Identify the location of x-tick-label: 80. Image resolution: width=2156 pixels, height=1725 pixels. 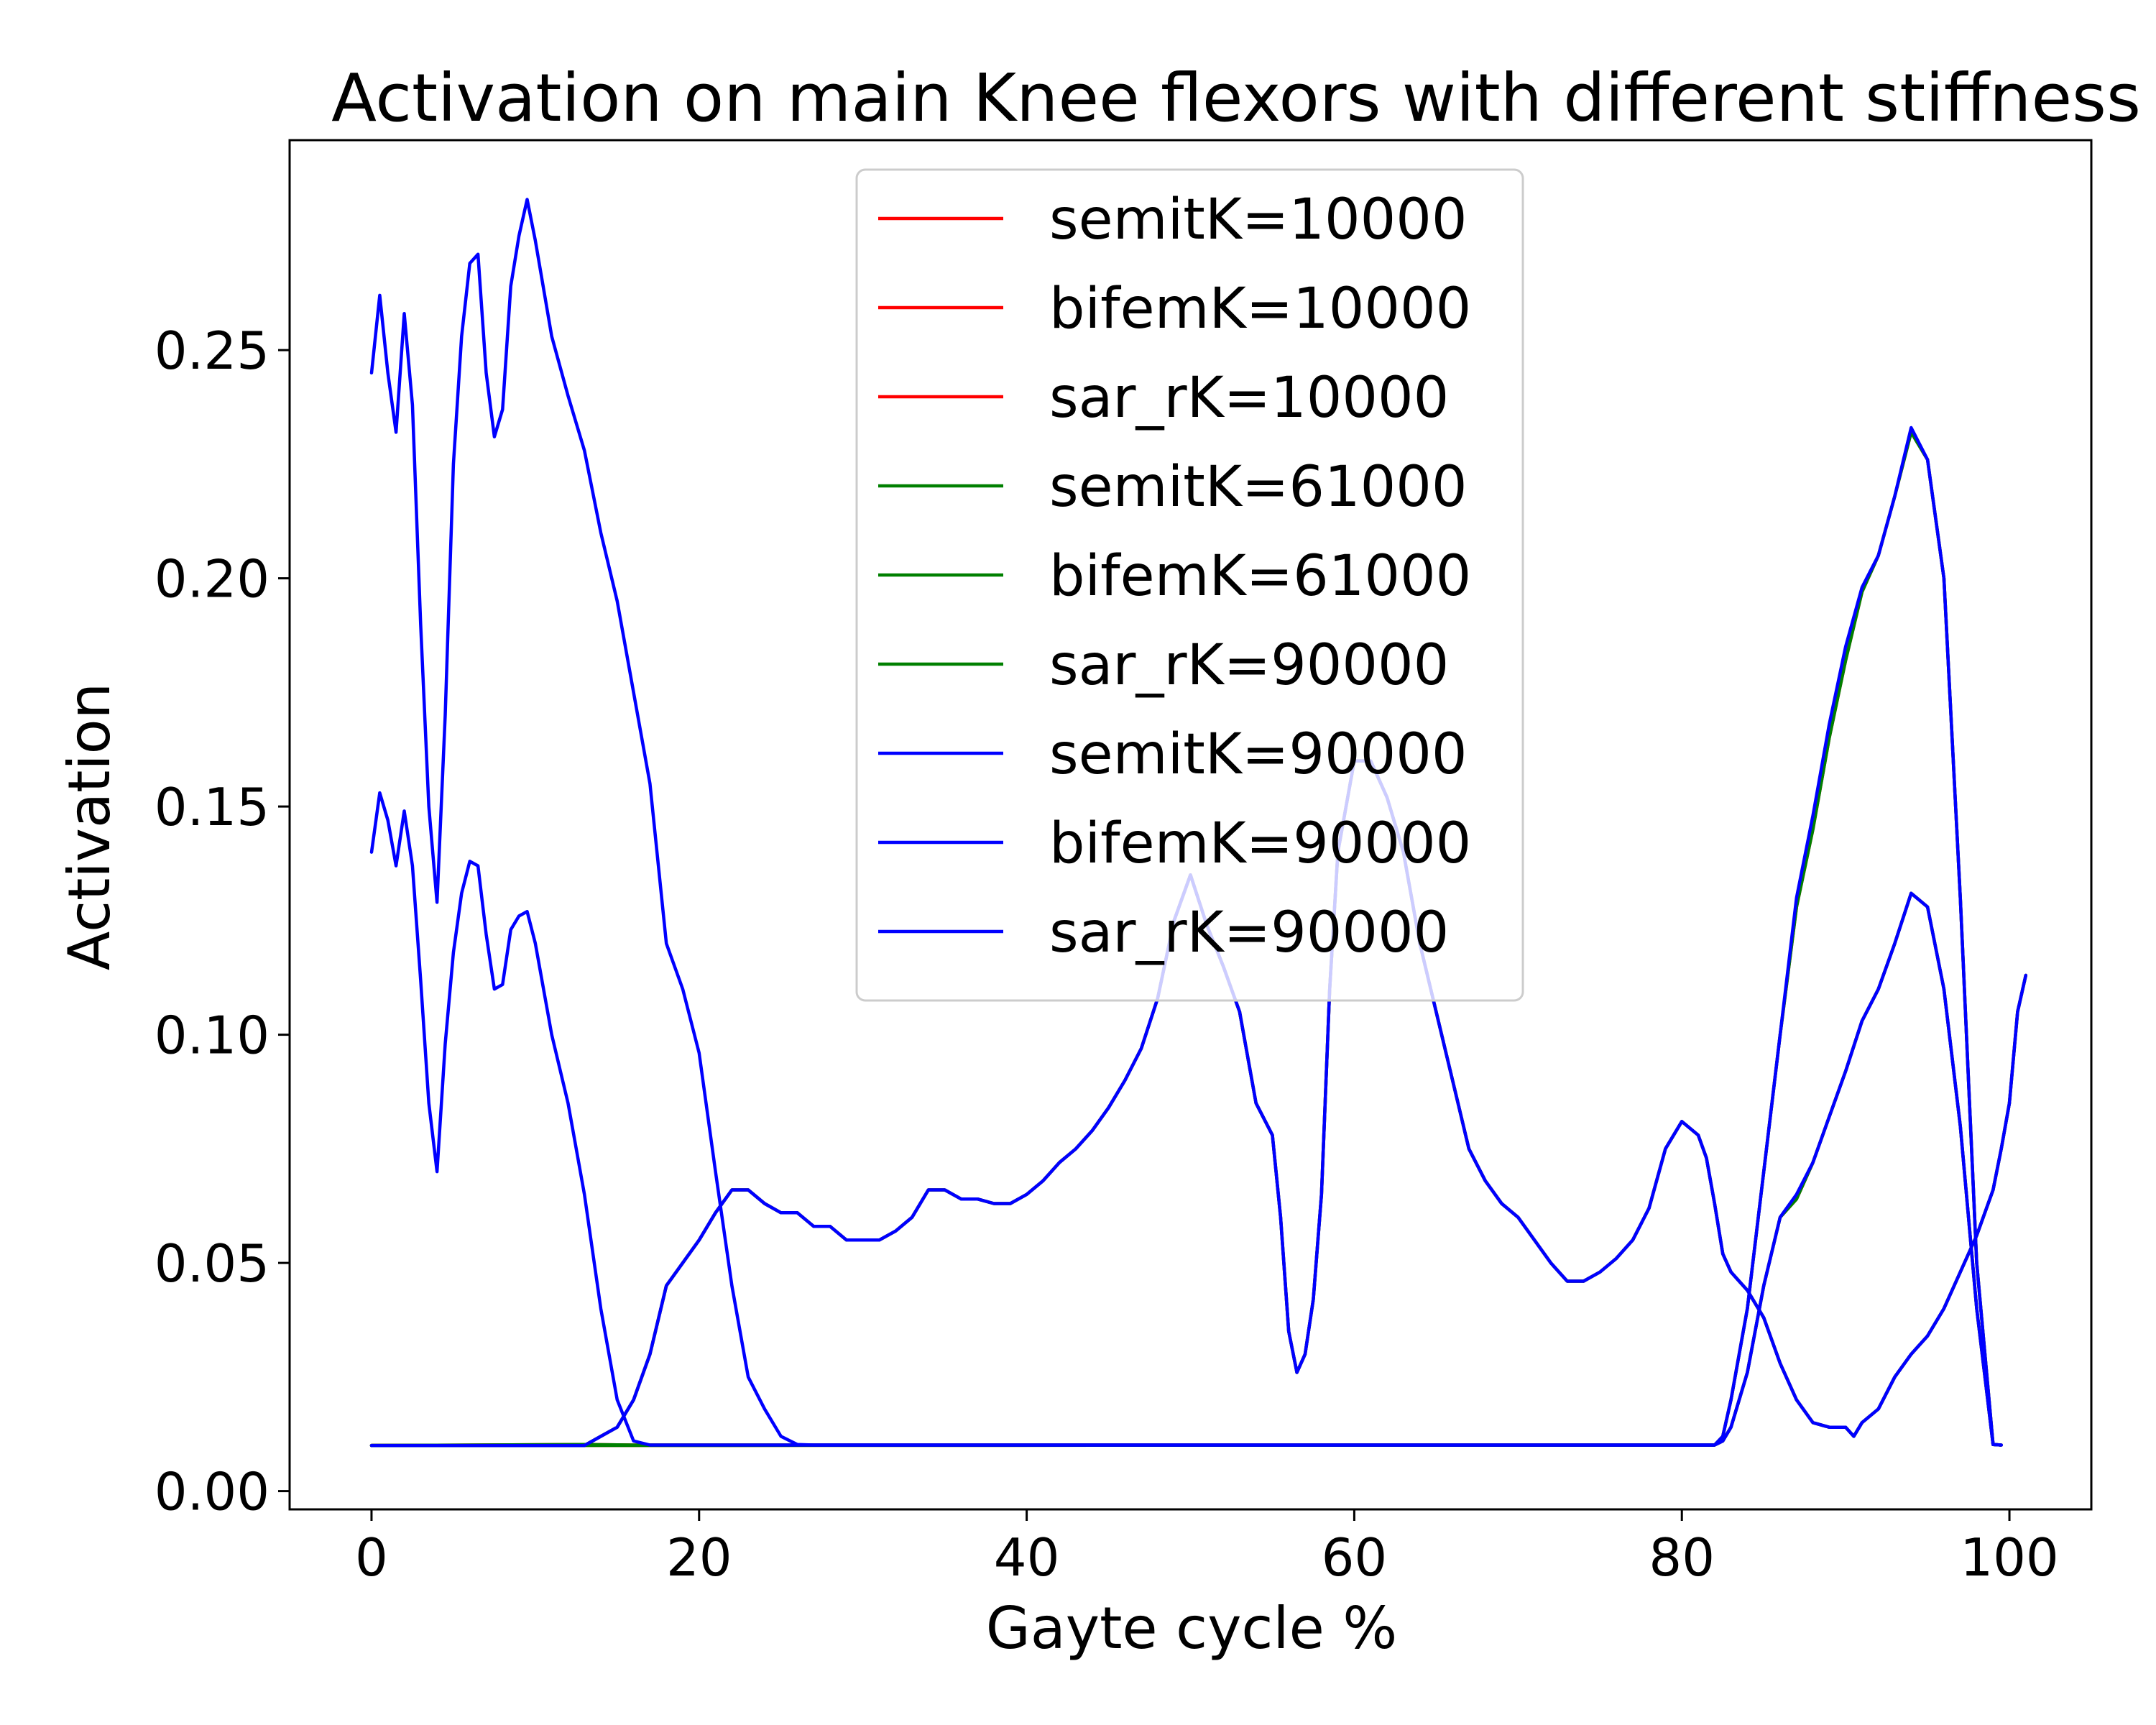
(1682, 1557).